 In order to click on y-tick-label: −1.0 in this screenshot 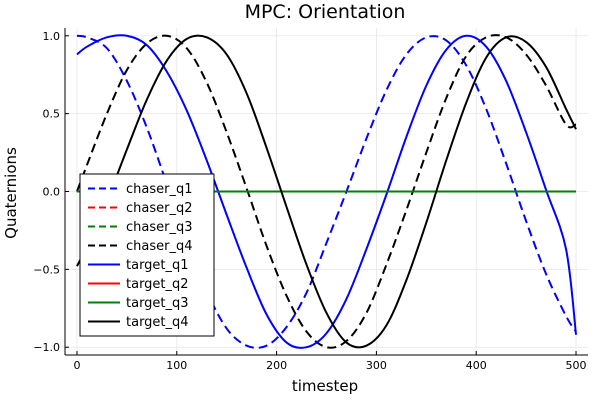, I will do `click(46, 347)`.